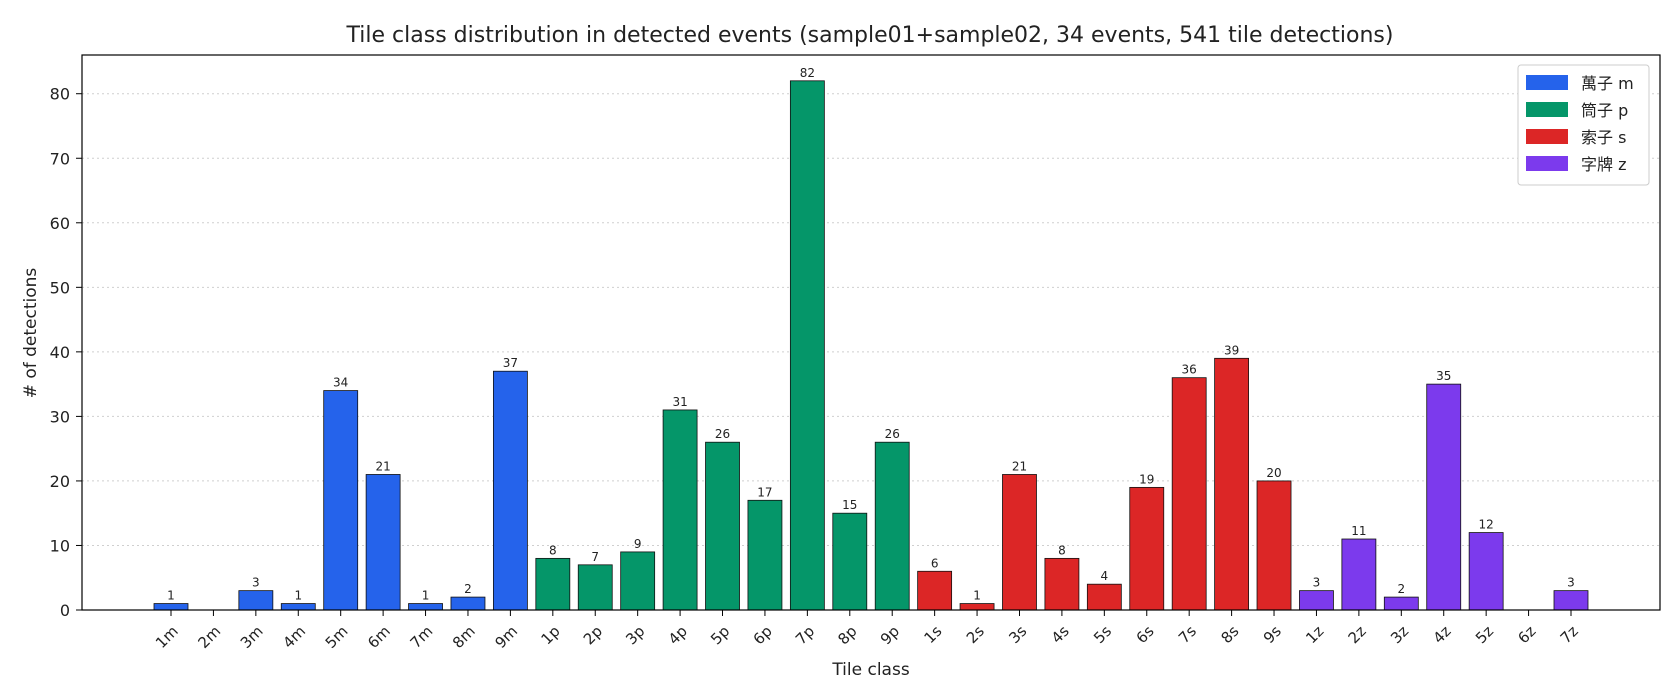 The width and height of the screenshot is (1680, 700). Describe the element at coordinates (764, 492) in the screenshot. I see `data-label-6p: 17` at that location.